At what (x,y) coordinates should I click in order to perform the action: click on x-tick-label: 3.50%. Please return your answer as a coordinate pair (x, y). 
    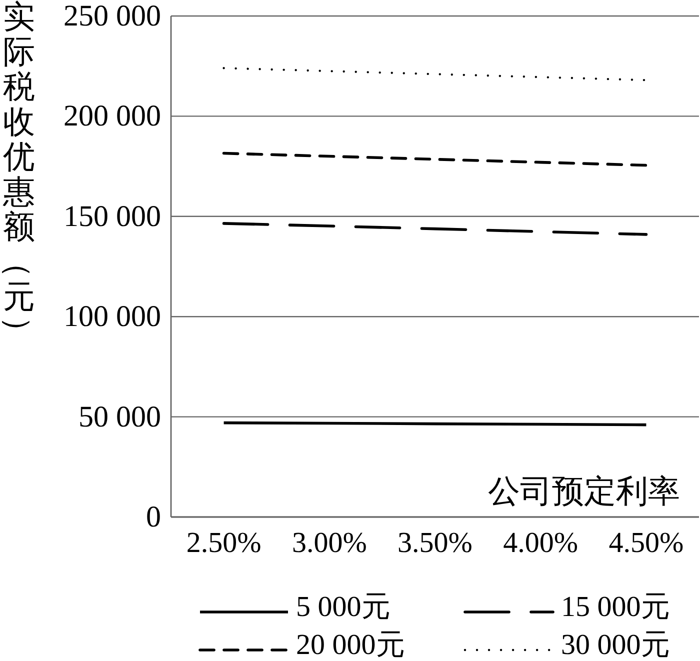
    Looking at the image, I should click on (435, 543).